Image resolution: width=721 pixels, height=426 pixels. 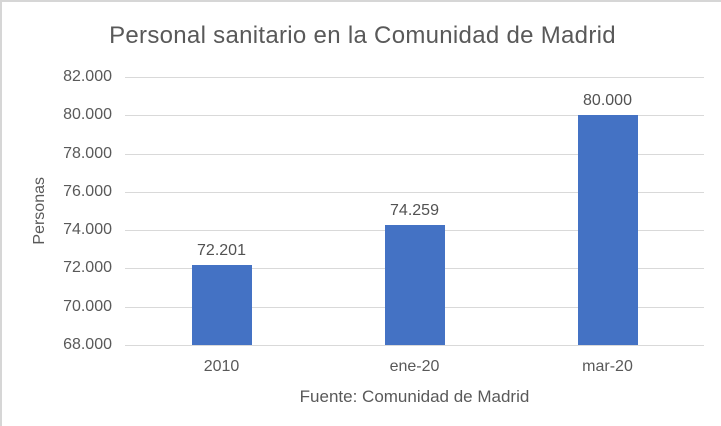 What do you see at coordinates (221, 366) in the screenshot?
I see `x-tick-label-2010: 2010` at bounding box center [221, 366].